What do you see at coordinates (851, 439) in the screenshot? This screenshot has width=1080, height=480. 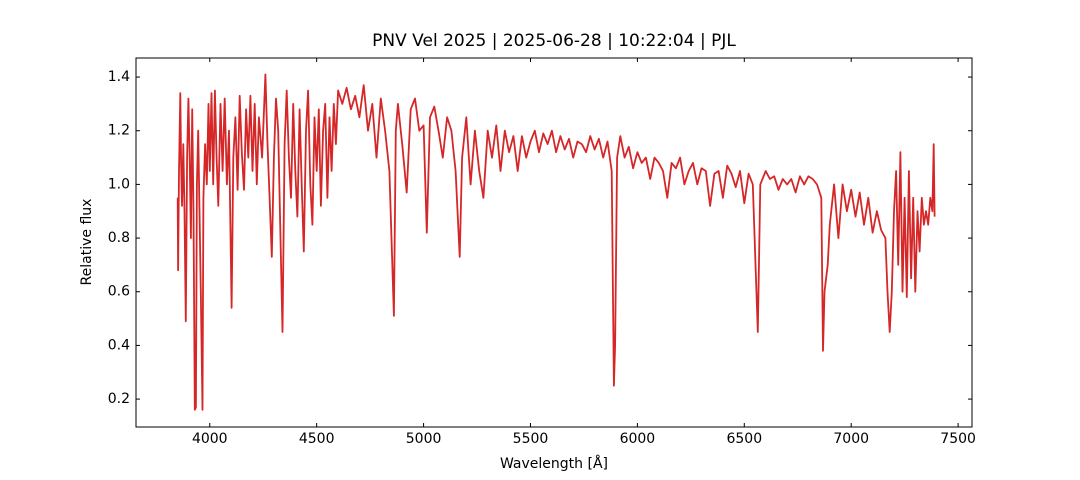 I see `x-tick-label: 7000` at bounding box center [851, 439].